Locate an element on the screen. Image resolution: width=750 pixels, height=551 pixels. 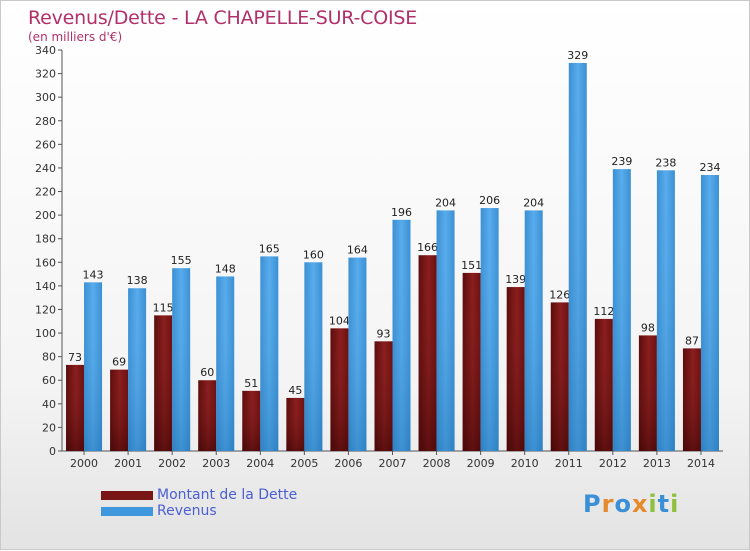
x-tick-label: 2005 is located at coordinates (304, 463).